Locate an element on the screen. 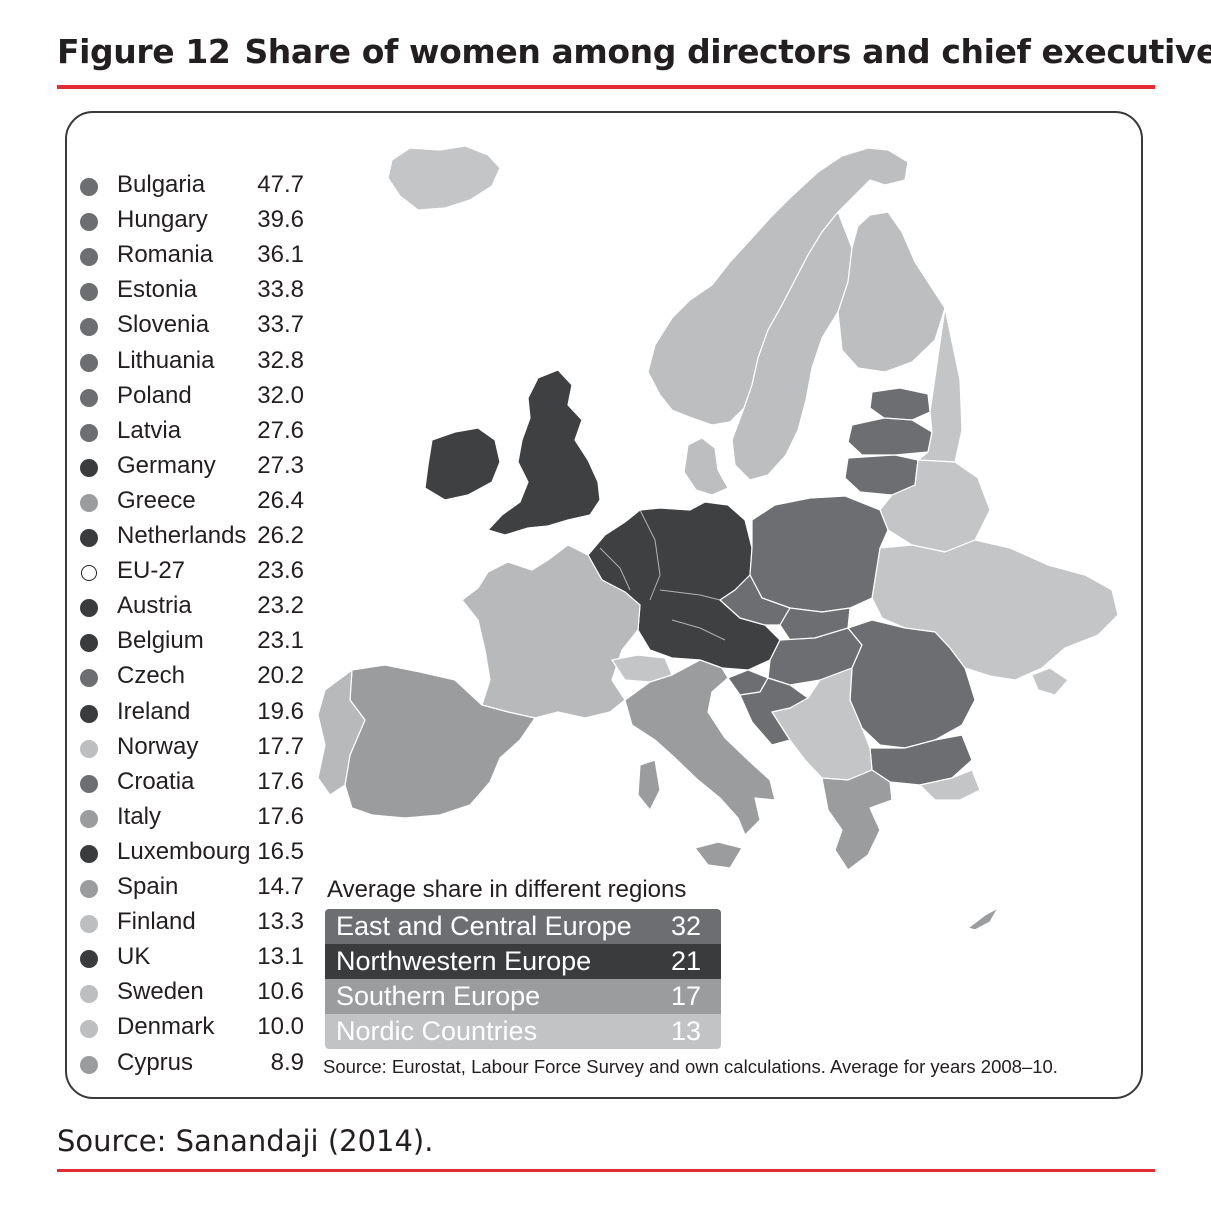  legend-row: Luxembourg 16.5 is located at coordinates (200, 854).